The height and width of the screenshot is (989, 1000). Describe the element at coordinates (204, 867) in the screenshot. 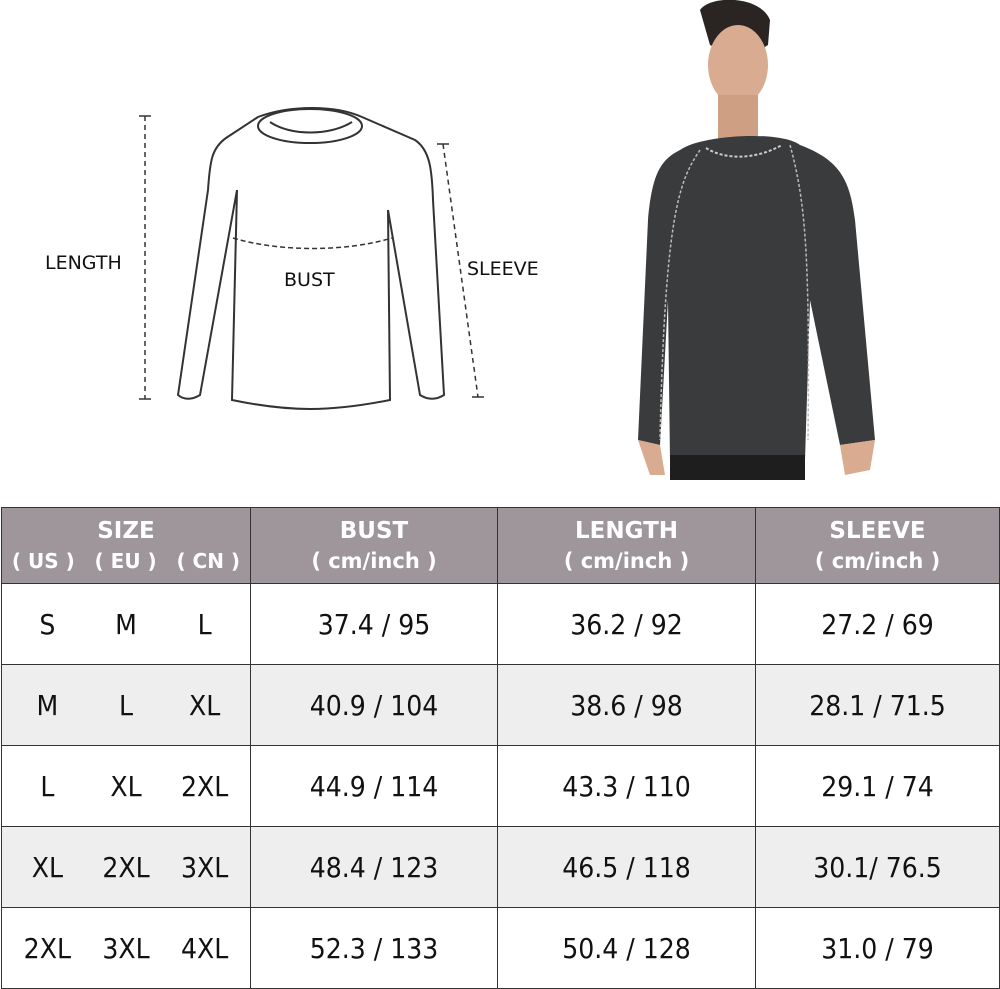

I see `size-cn: 3XL` at that location.